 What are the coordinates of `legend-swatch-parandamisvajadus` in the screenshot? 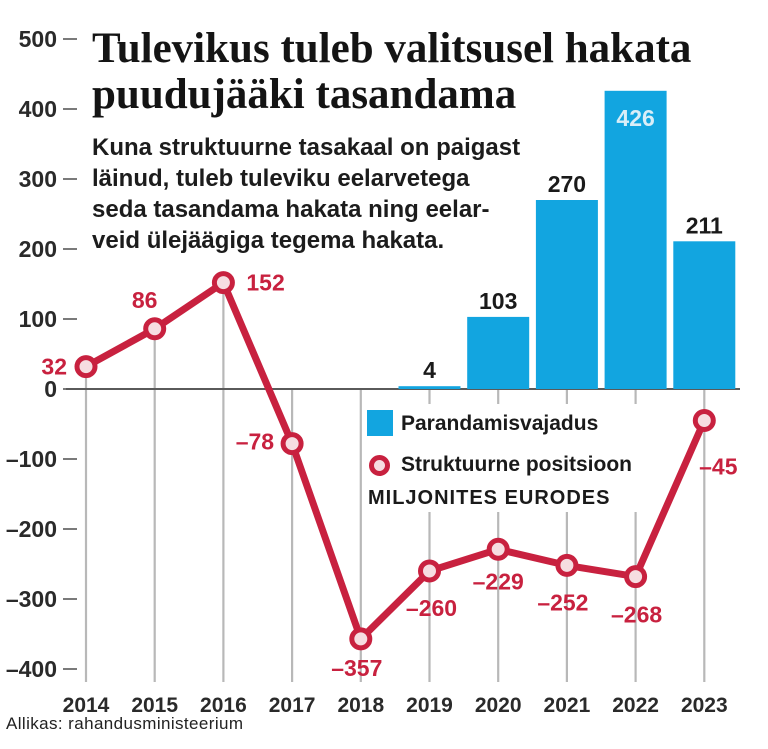 It's located at (380, 423).